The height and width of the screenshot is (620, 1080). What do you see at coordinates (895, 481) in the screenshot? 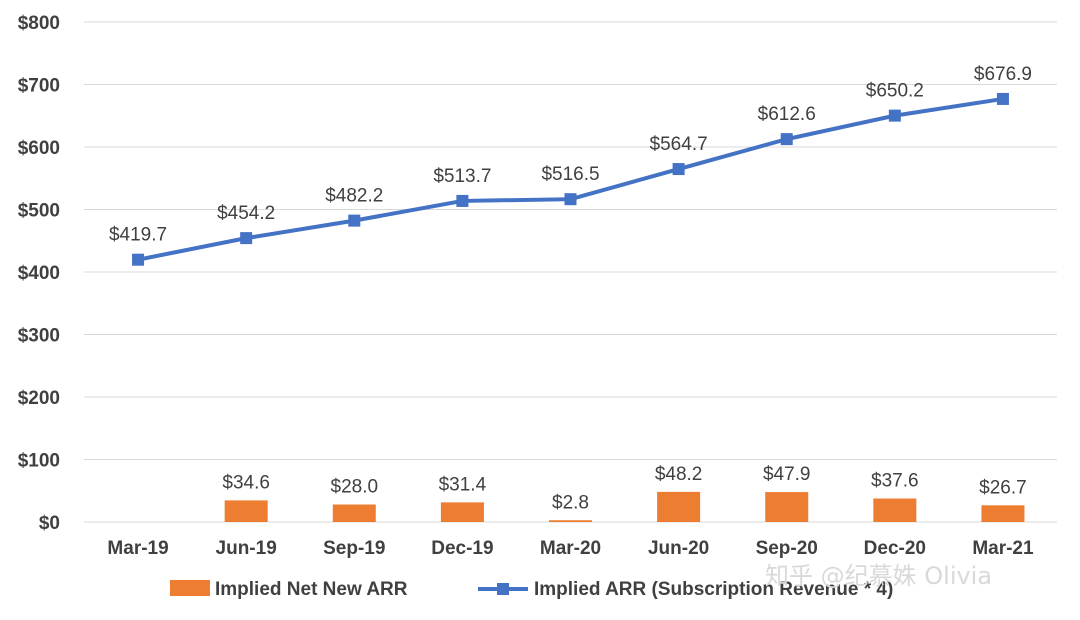
I see `bar-data-label: $37.6` at bounding box center [895, 481].